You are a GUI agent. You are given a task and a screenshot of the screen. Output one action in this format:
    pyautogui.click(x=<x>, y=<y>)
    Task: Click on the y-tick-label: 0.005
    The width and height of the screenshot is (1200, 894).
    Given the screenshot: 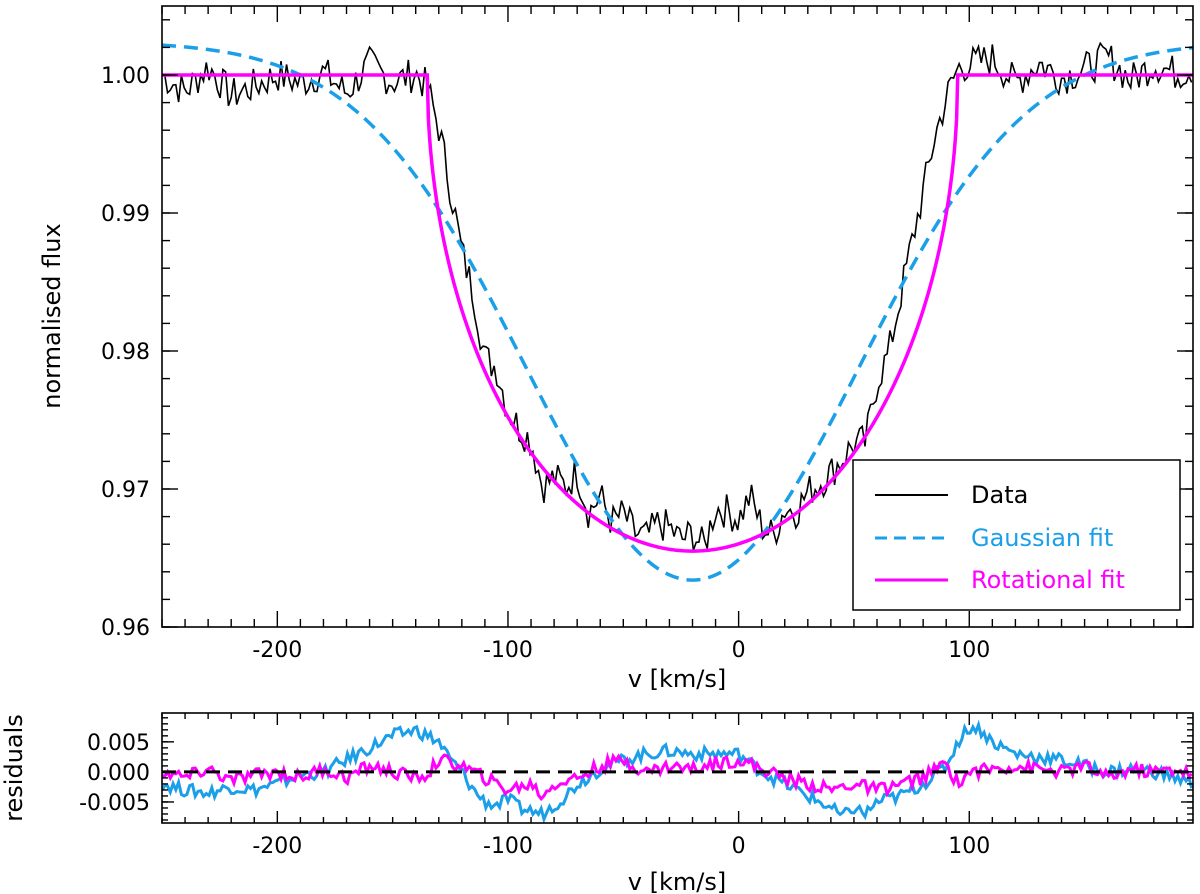 What is the action you would take?
    pyautogui.click(x=118, y=743)
    